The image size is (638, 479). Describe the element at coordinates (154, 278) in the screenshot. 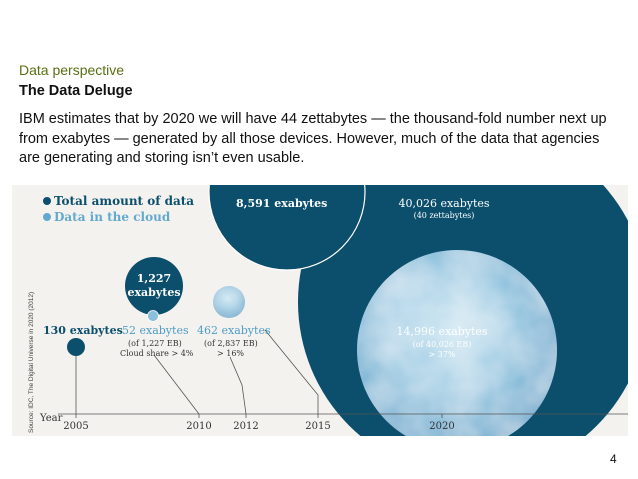

I see `label-total-2010-value: 1,227` at that location.